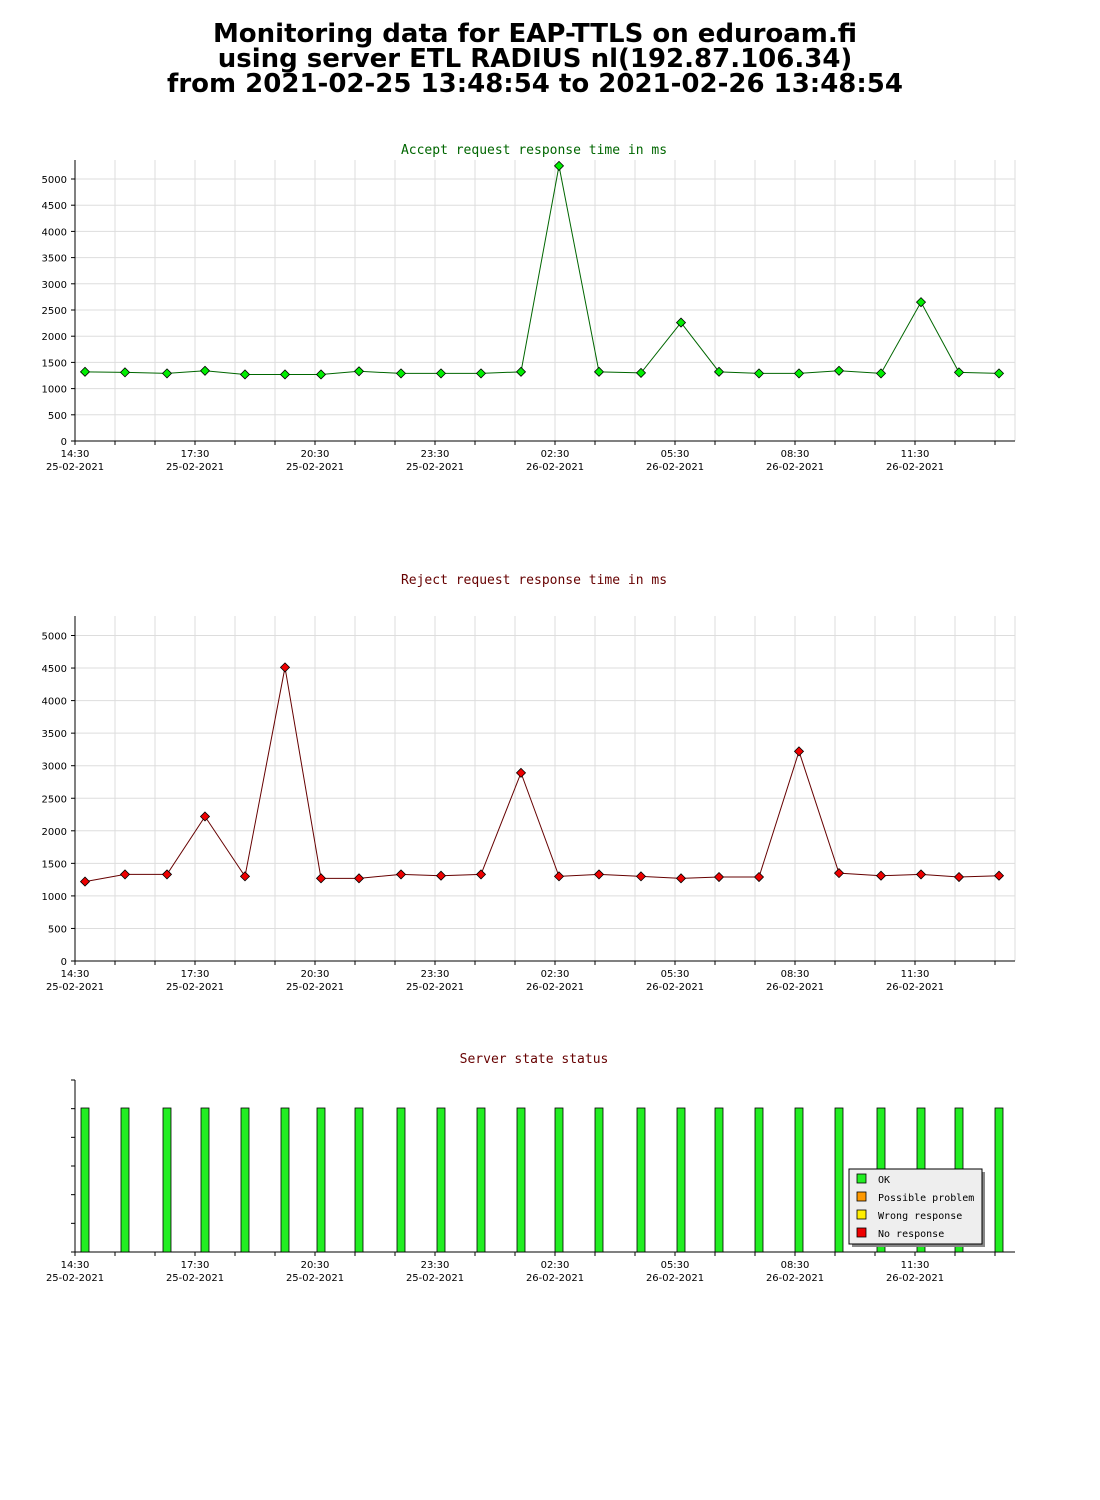  I want to click on y-tick-label: 4000, so click(54, 702).